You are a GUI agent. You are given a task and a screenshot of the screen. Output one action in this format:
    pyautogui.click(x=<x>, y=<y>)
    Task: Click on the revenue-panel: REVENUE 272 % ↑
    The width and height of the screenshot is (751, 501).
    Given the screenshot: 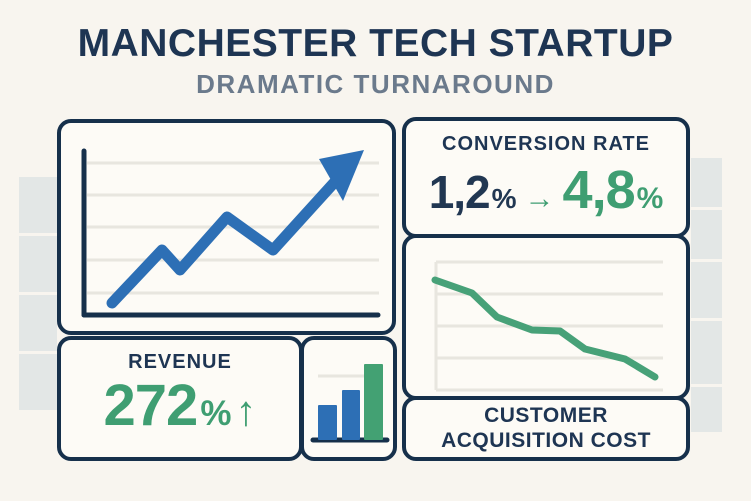 What is the action you would take?
    pyautogui.click(x=180, y=398)
    